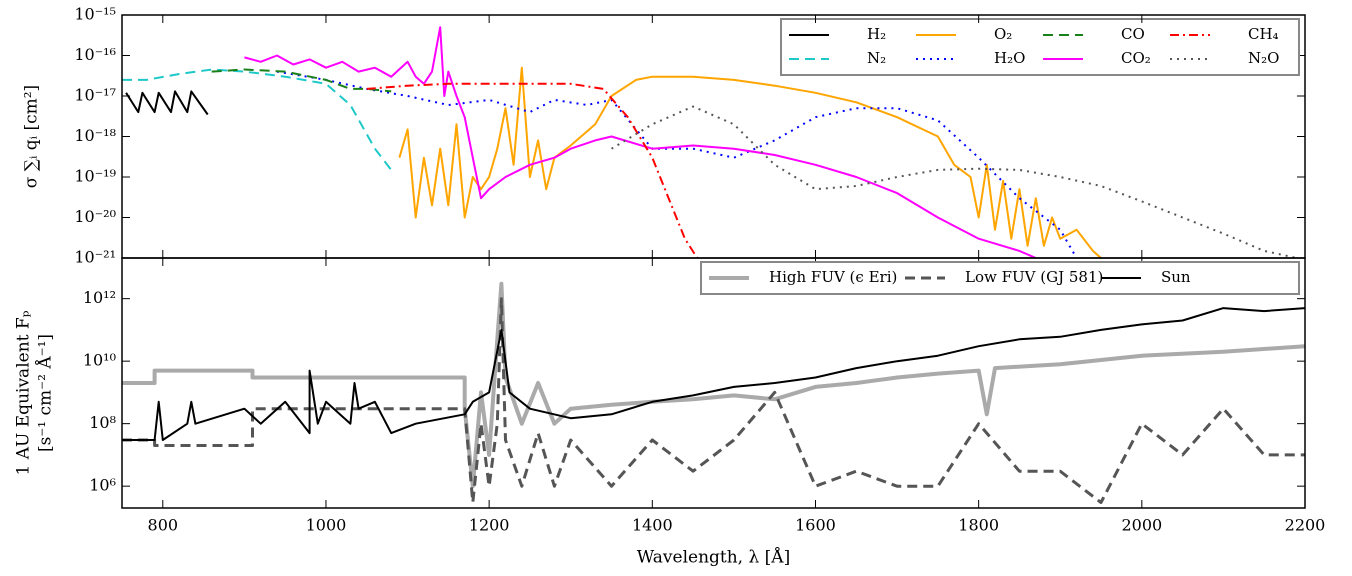 The image size is (1352, 576). I want to click on legend-label: CO, so click(1133, 34).